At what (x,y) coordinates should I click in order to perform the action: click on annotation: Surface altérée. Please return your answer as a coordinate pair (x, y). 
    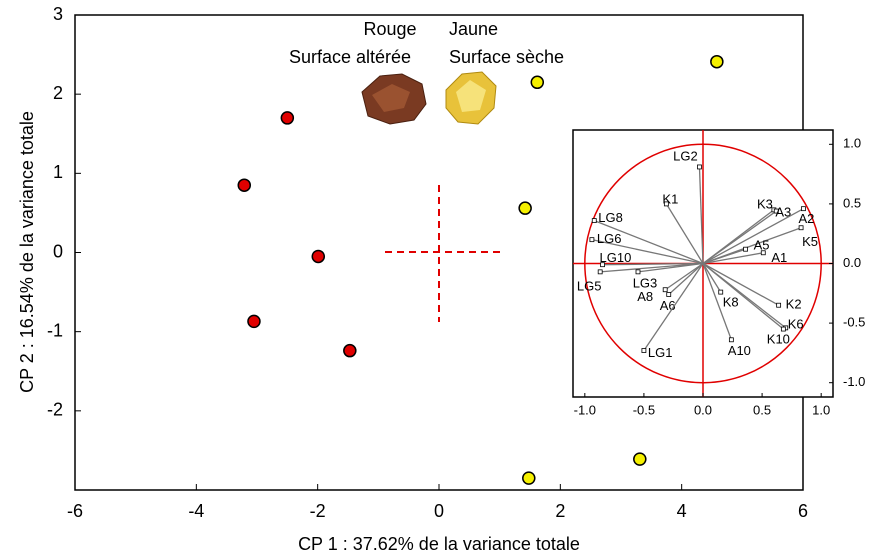
    Looking at the image, I should click on (350, 57).